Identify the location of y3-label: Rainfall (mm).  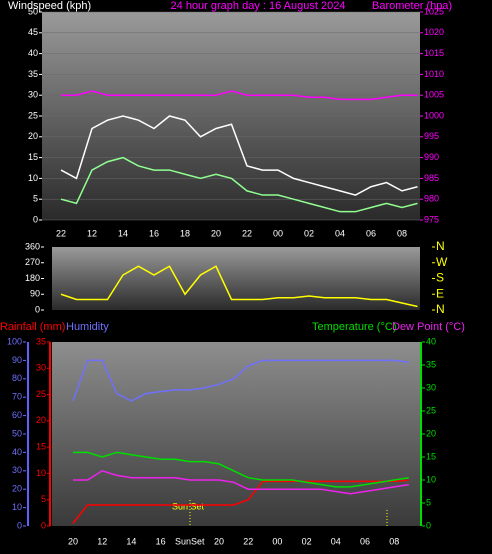
(32, 327).